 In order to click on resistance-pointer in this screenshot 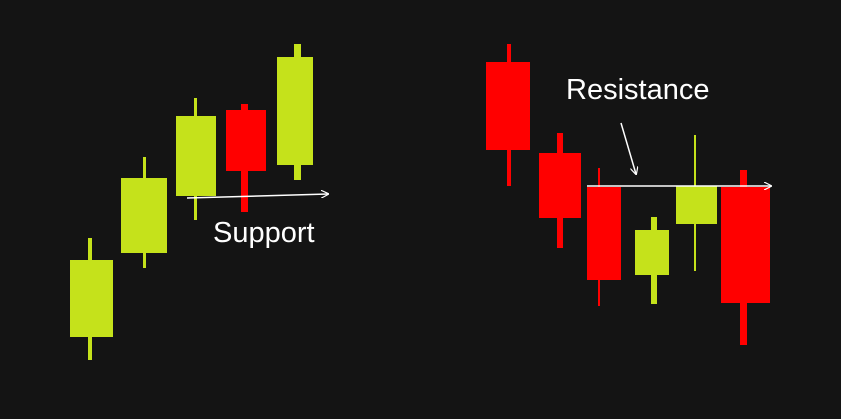, I will do `click(628, 148)`.